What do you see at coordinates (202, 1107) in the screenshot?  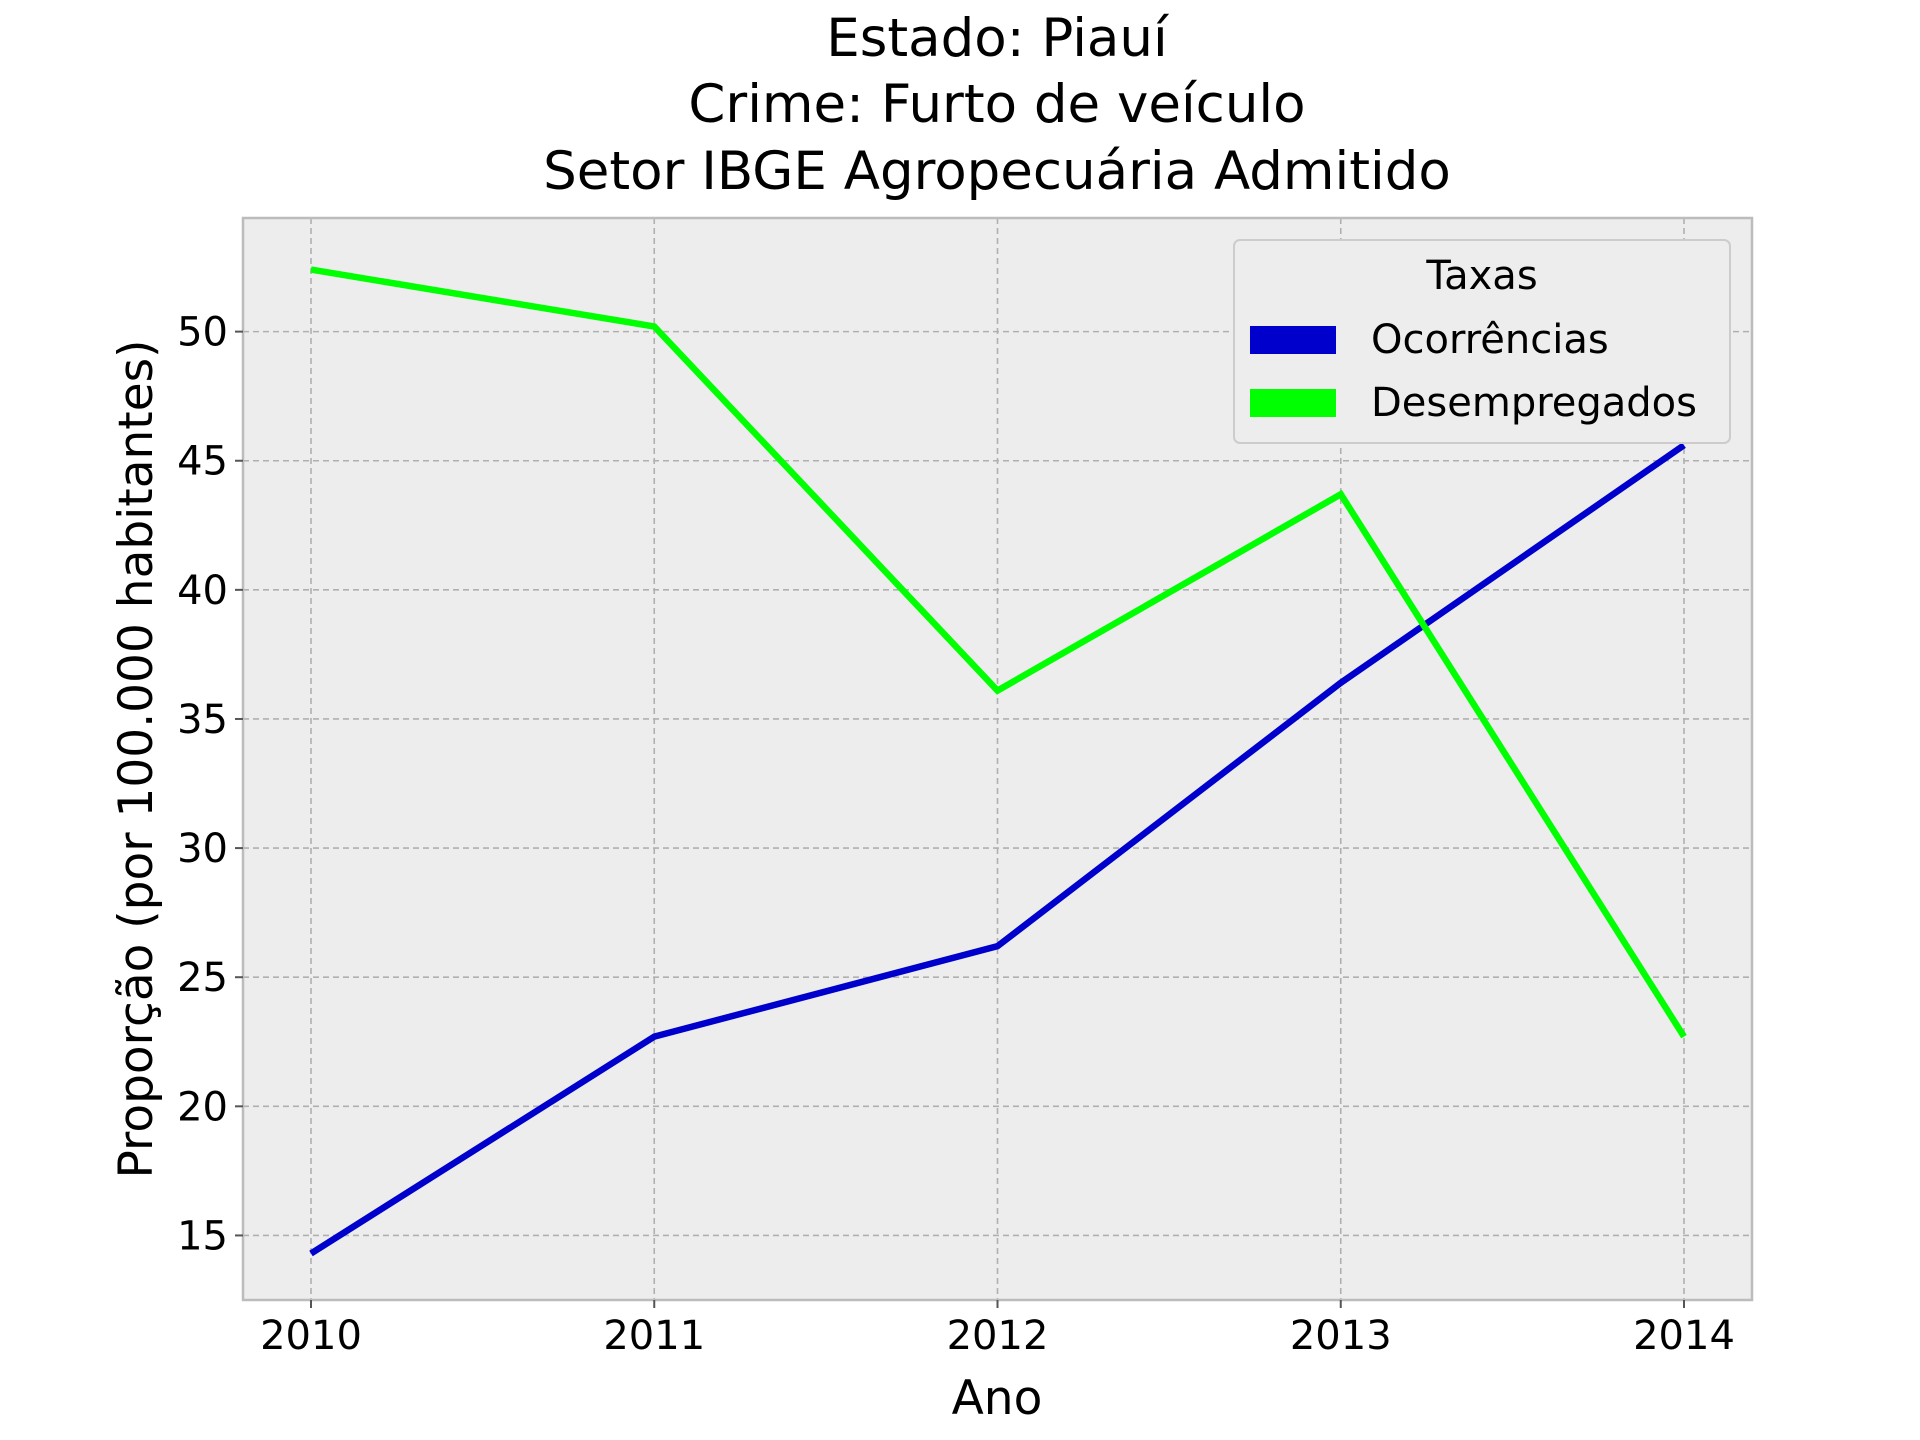 I see `y-tick-label: 20` at bounding box center [202, 1107].